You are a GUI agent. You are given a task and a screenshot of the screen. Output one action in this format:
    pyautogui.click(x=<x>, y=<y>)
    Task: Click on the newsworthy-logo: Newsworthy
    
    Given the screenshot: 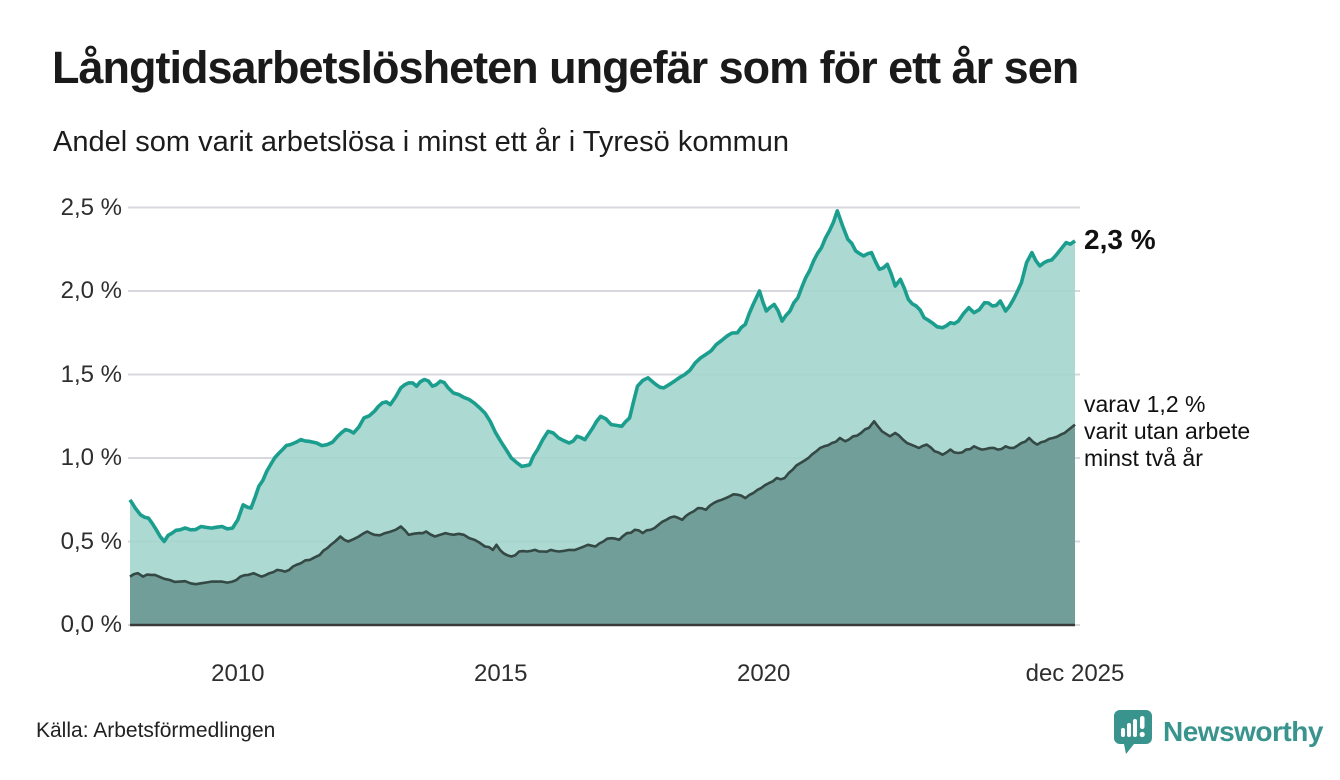 What is the action you would take?
    pyautogui.click(x=1217, y=732)
    